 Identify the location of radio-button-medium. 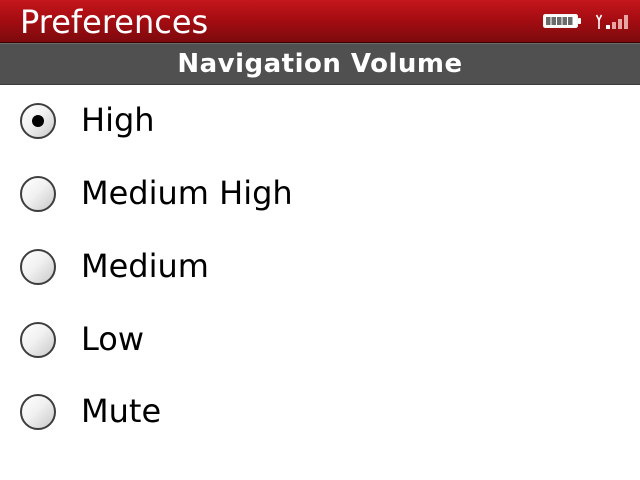
(38, 267).